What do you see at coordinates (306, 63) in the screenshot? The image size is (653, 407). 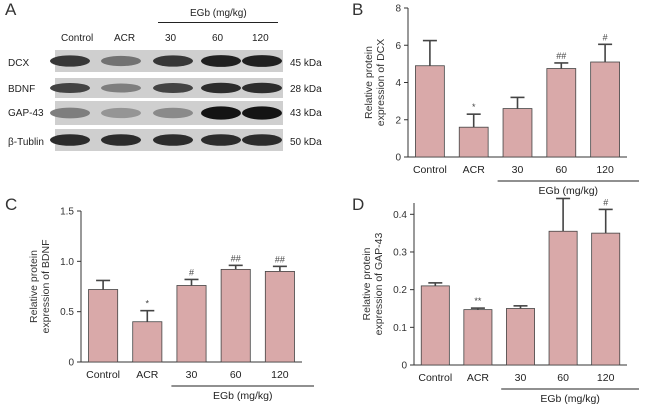 I see `blot-size-dcx: 45 kDa` at bounding box center [306, 63].